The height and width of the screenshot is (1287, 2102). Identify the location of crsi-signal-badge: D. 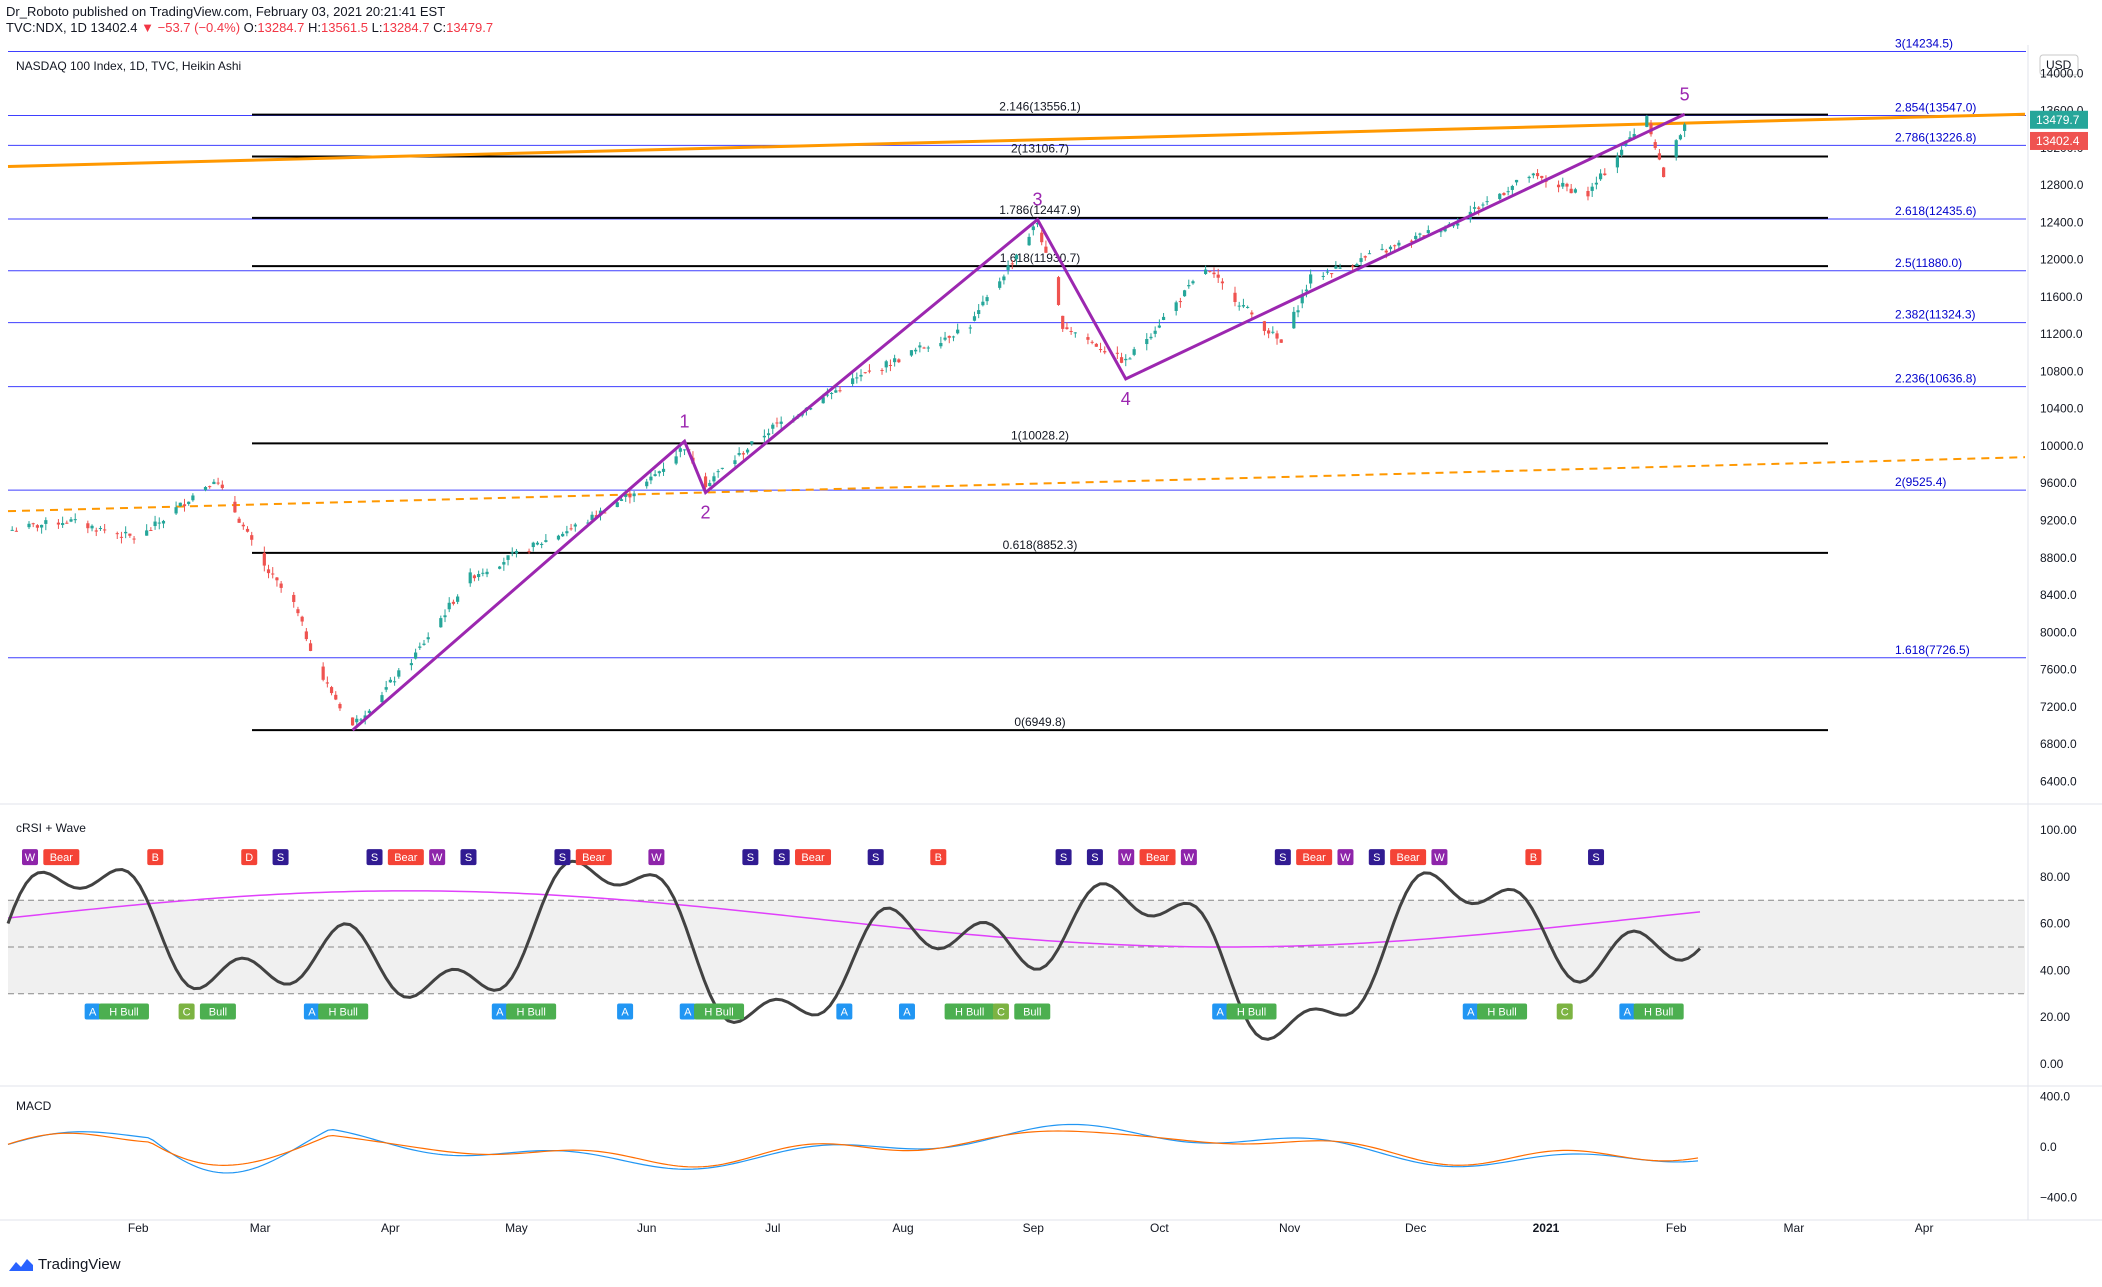
(249, 857).